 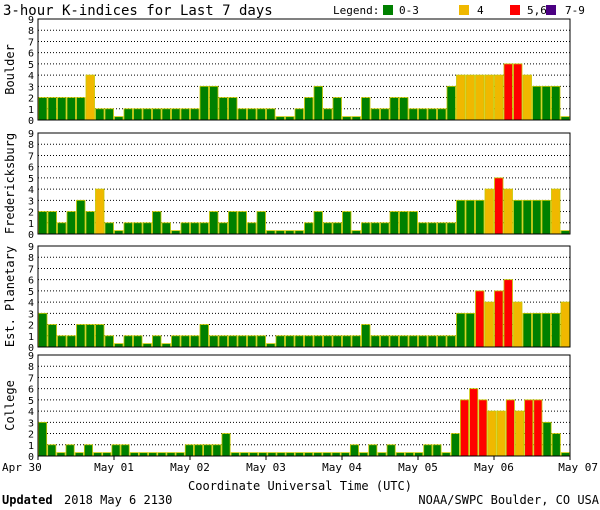 I want to click on y-tick-label: 4, so click(x=31, y=303).